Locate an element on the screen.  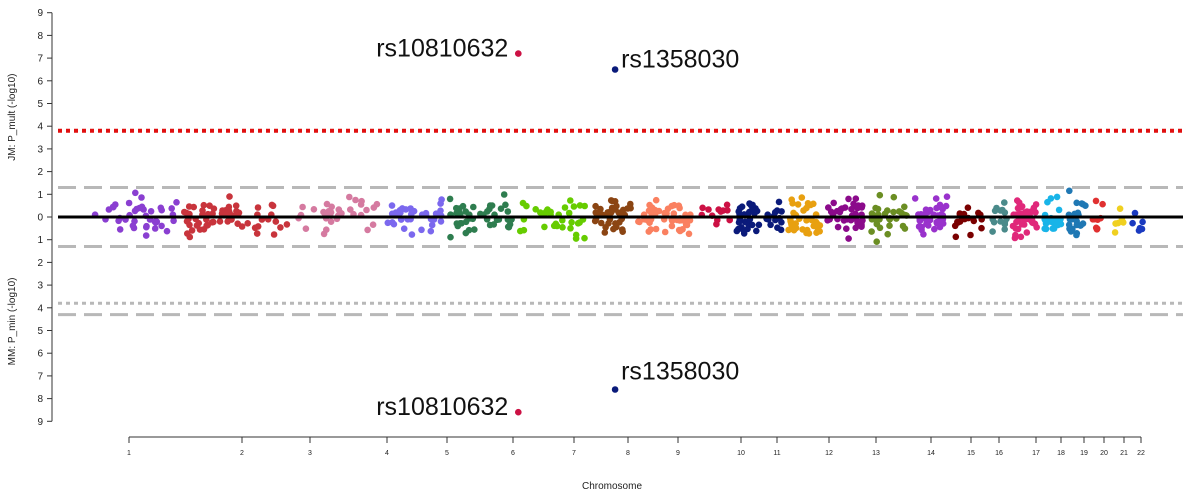
y-tick-label: 0 is located at coordinates (40, 218).